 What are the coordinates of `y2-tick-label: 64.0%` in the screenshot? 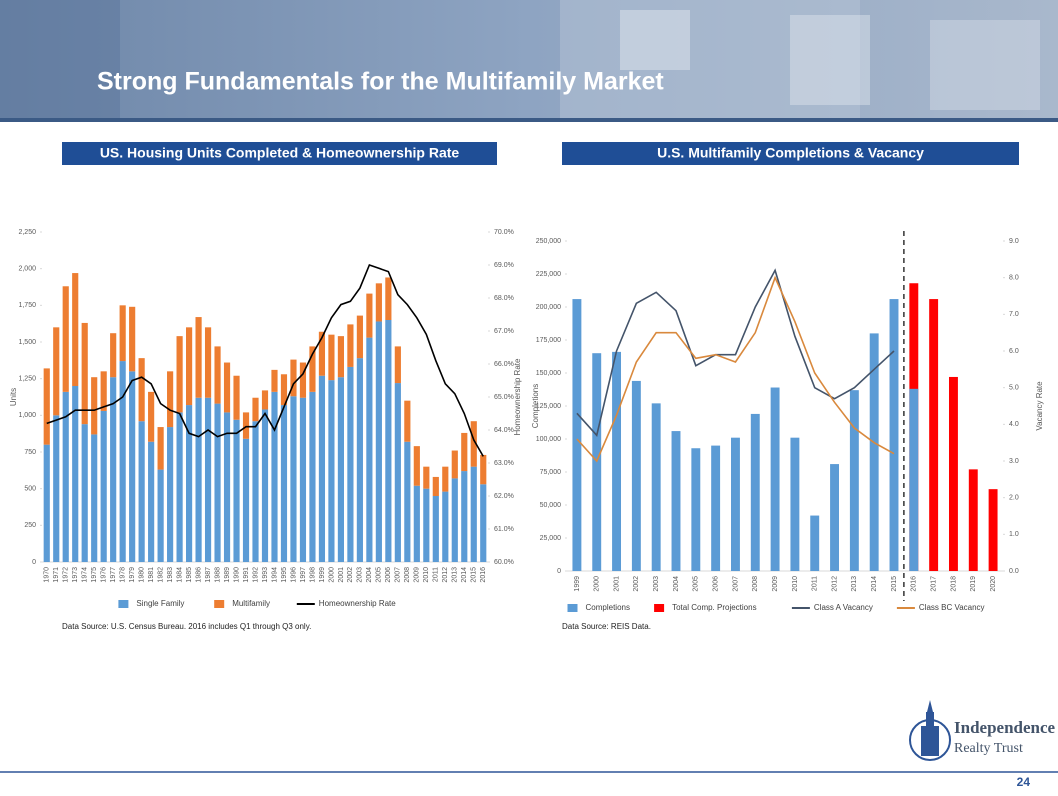 It's located at (504, 430).